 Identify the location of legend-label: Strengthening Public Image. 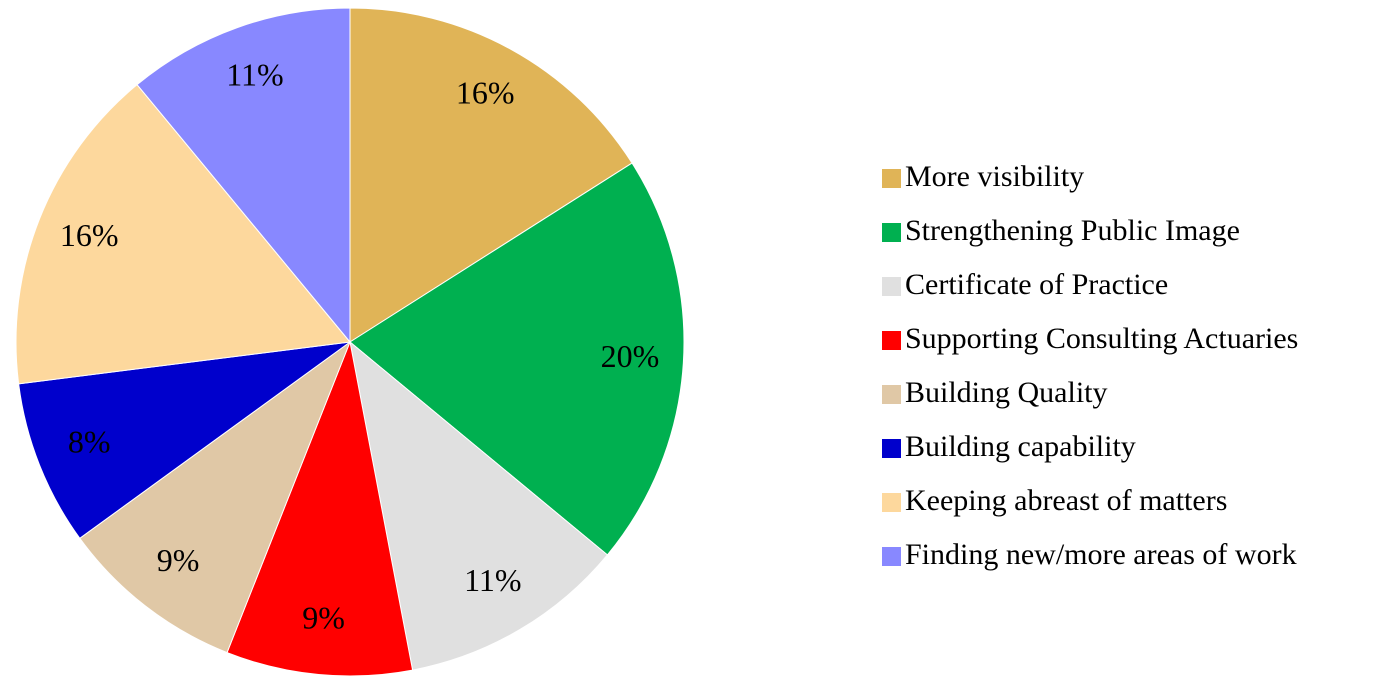
(1072, 230).